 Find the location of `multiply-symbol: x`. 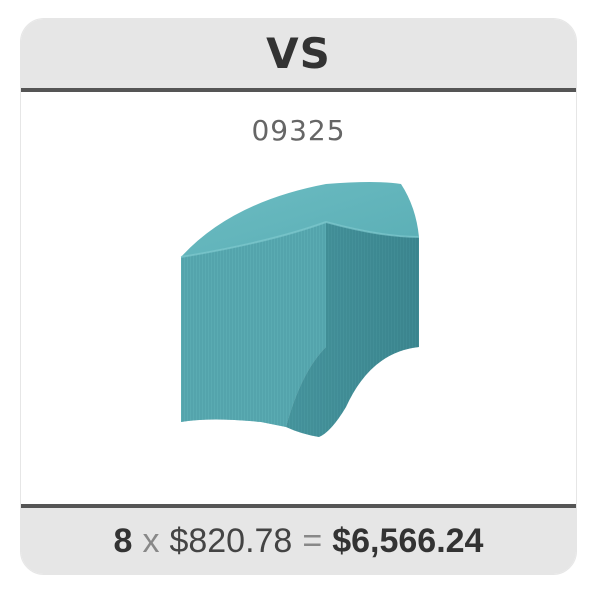

multiply-symbol: x is located at coordinates (151, 540).